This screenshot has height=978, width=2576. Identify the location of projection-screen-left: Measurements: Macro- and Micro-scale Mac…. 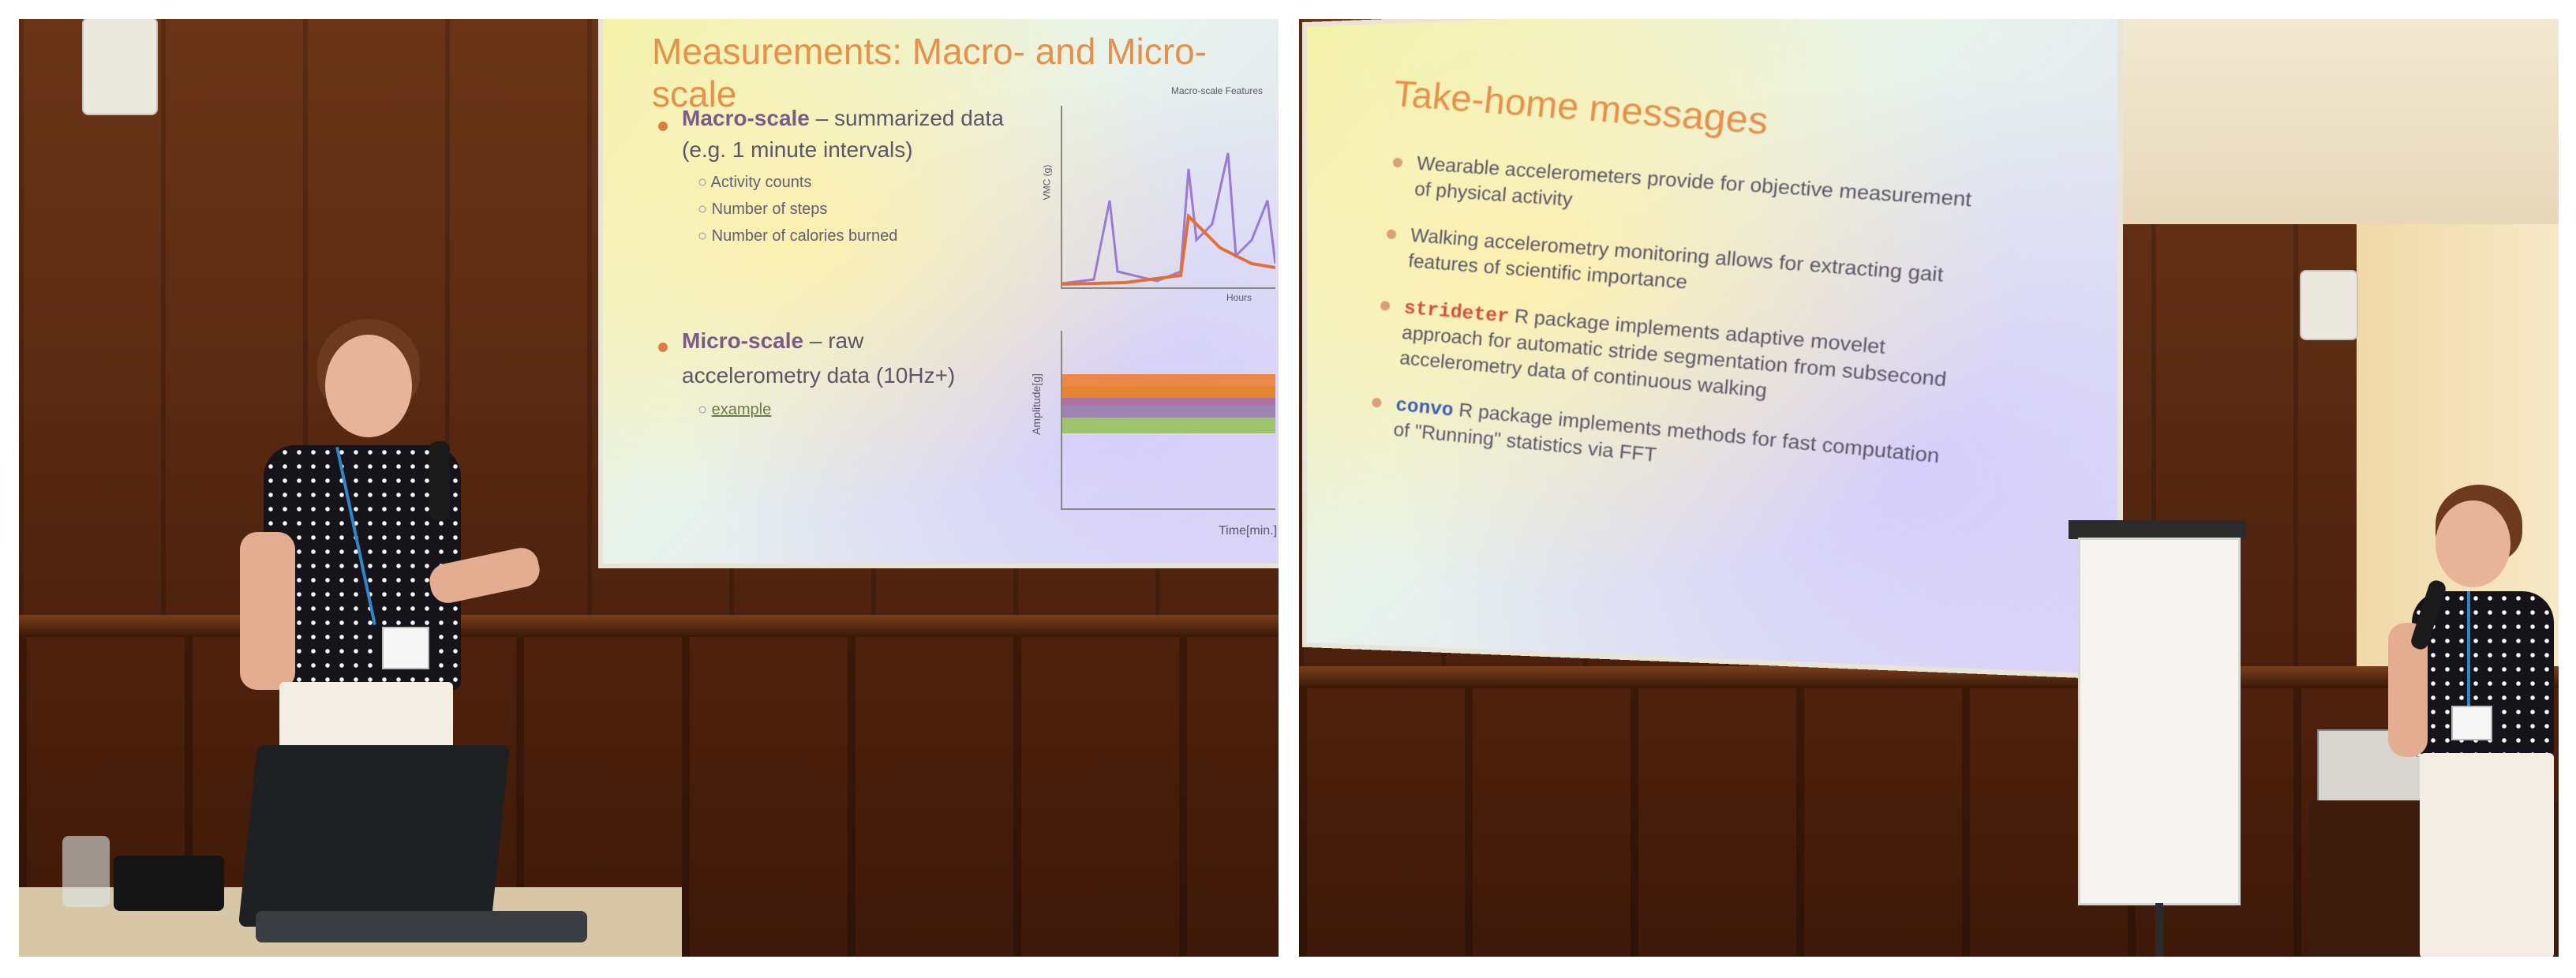
(941, 291).